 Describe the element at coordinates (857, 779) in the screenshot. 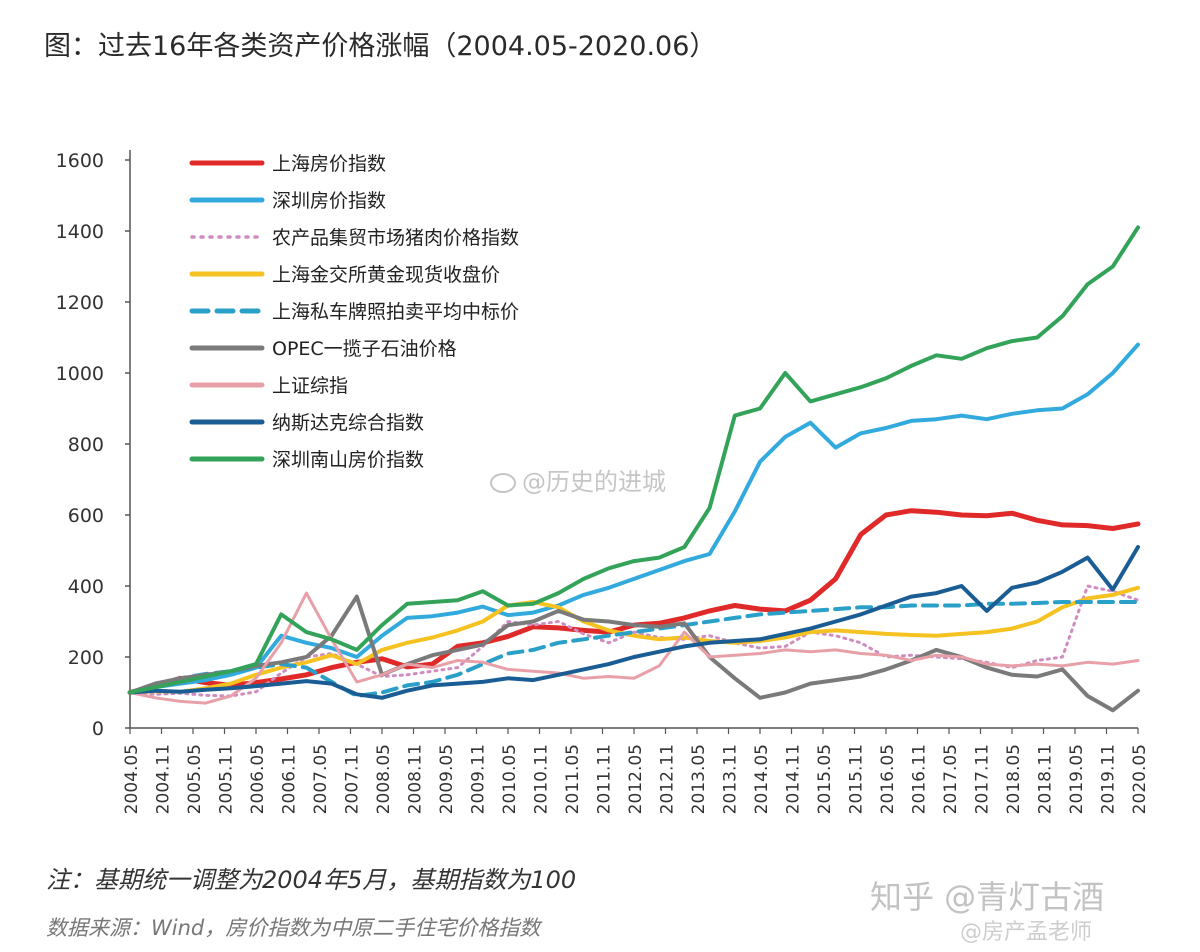

I see `x-tick-label: 2015.11` at that location.